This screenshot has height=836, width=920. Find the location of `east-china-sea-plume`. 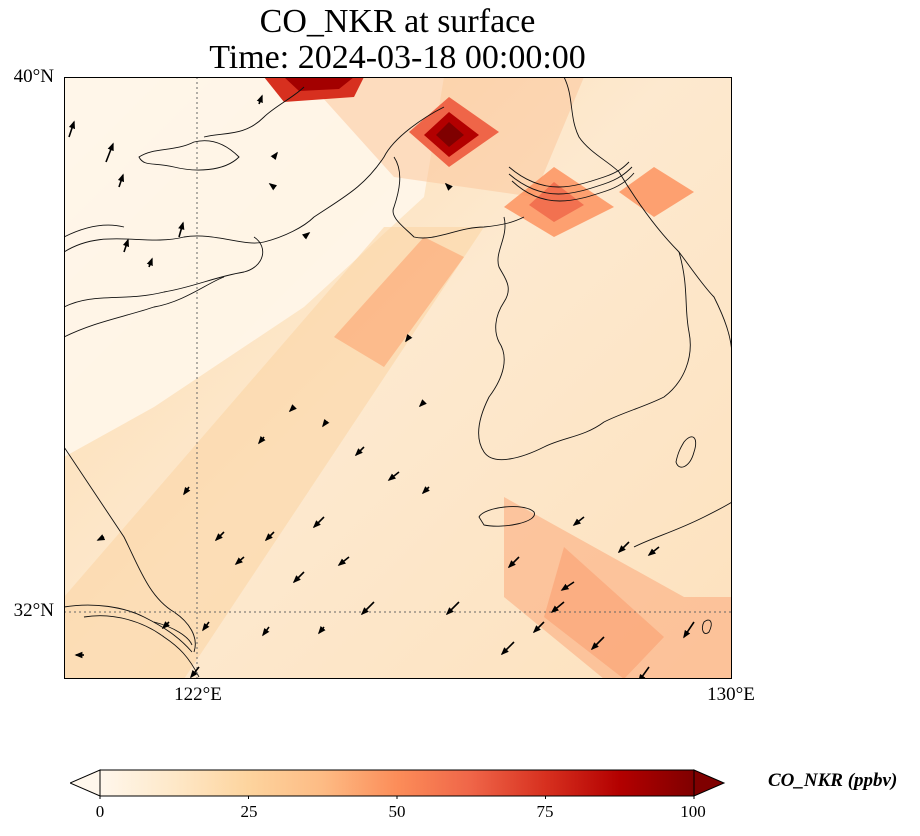

east-china-sea-plume is located at coordinates (617, 587).